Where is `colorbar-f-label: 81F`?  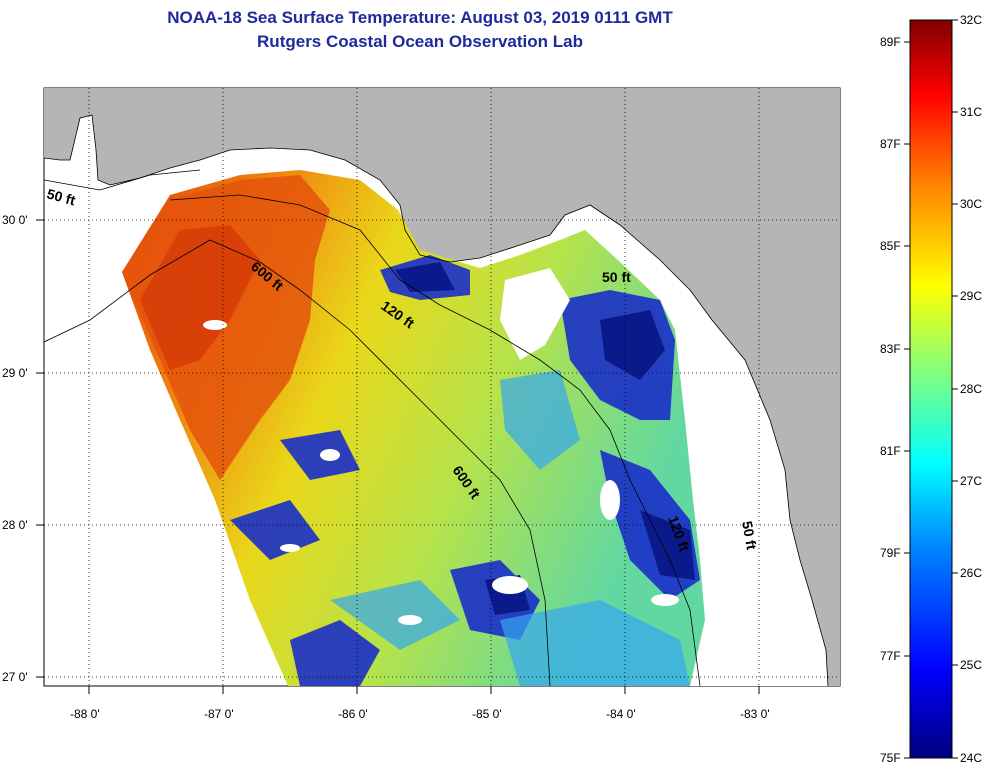 colorbar-f-label: 81F is located at coordinates (890, 451).